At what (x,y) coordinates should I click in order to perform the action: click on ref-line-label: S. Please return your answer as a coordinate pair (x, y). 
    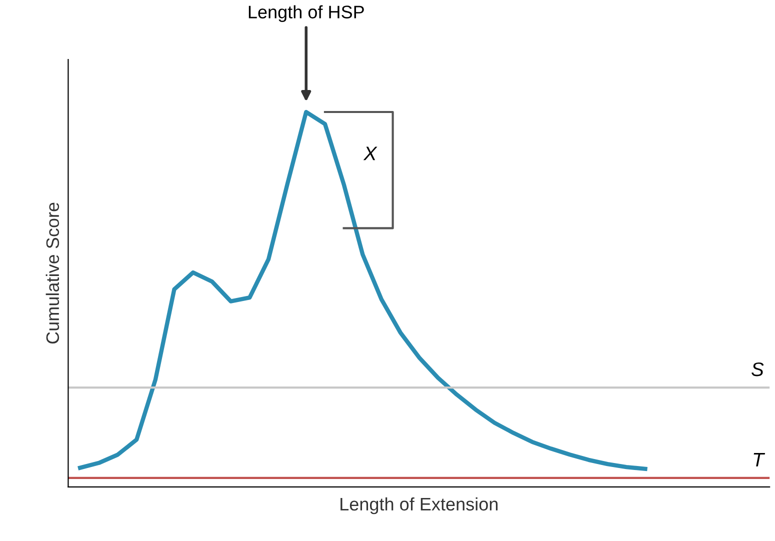
    Looking at the image, I should click on (758, 369).